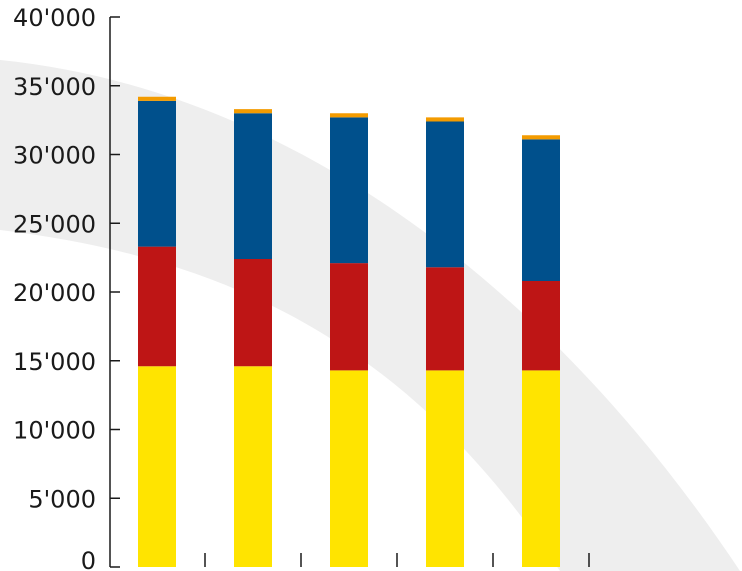  What do you see at coordinates (88, 559) in the screenshot?
I see `y-tick-label: 0` at bounding box center [88, 559].